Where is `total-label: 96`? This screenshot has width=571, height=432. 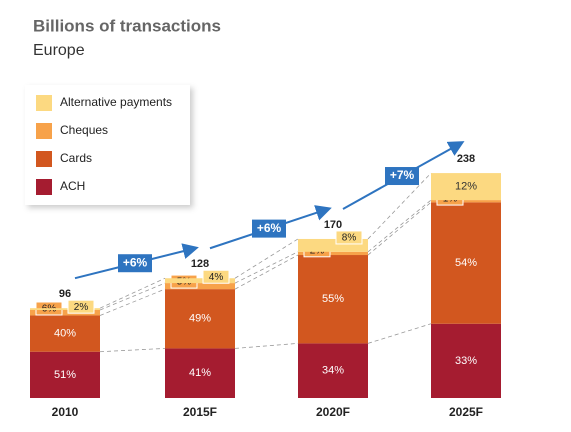 total-label: 96 is located at coordinates (65, 294).